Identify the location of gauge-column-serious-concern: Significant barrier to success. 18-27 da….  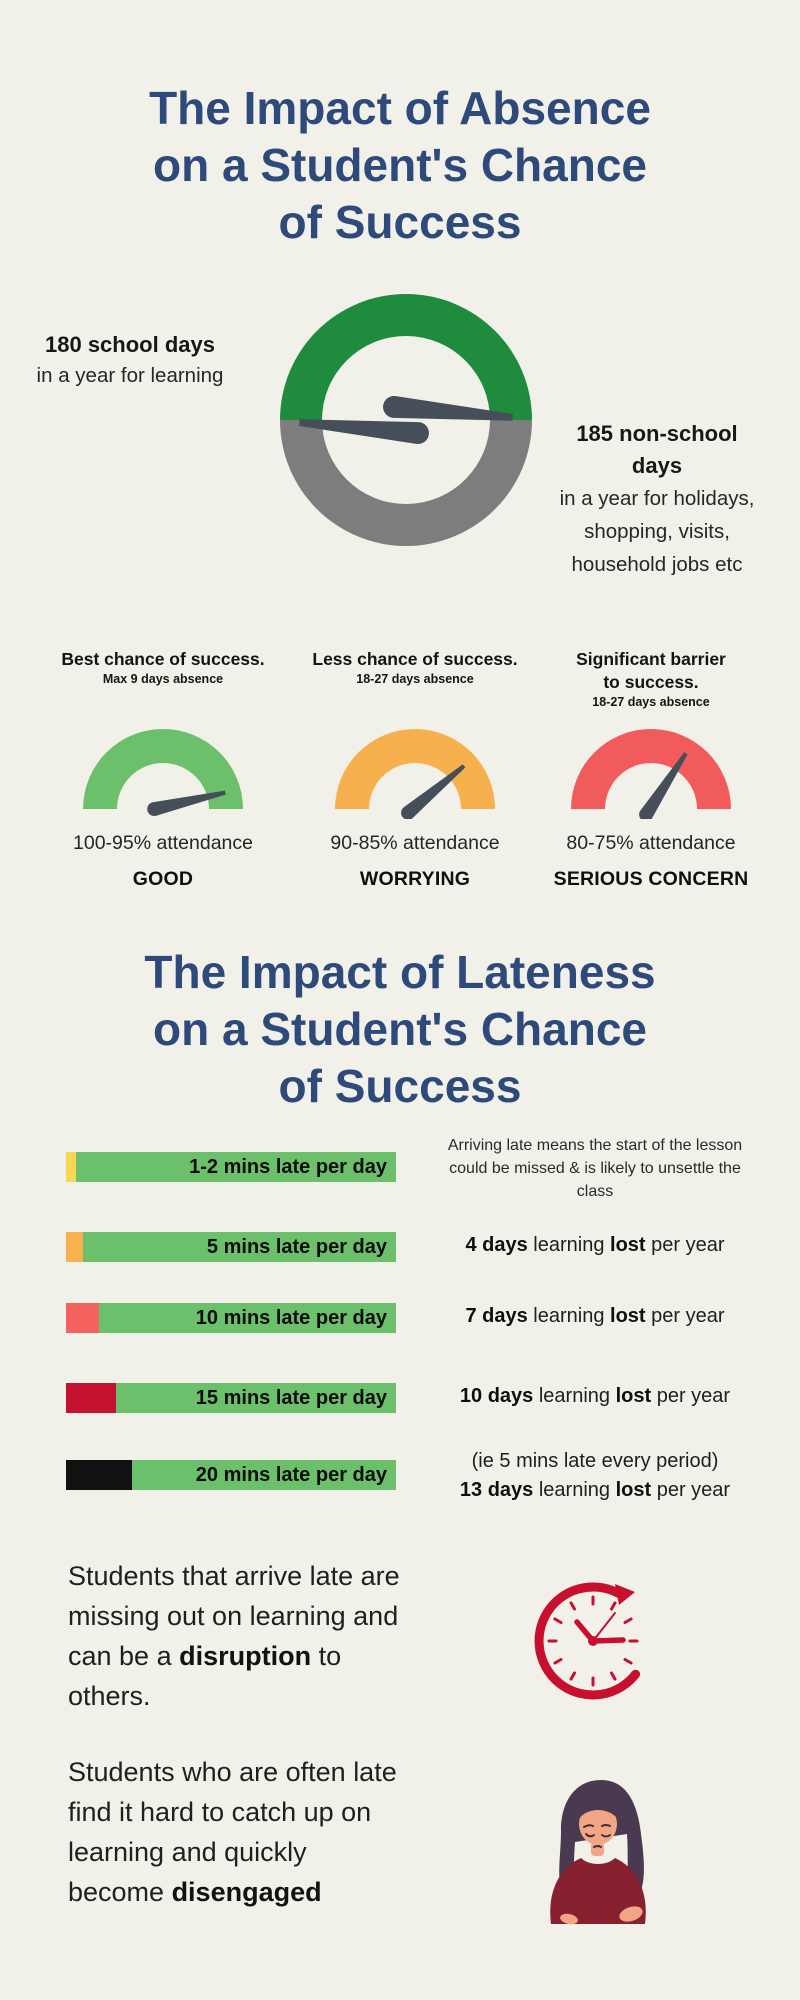
(651, 788).